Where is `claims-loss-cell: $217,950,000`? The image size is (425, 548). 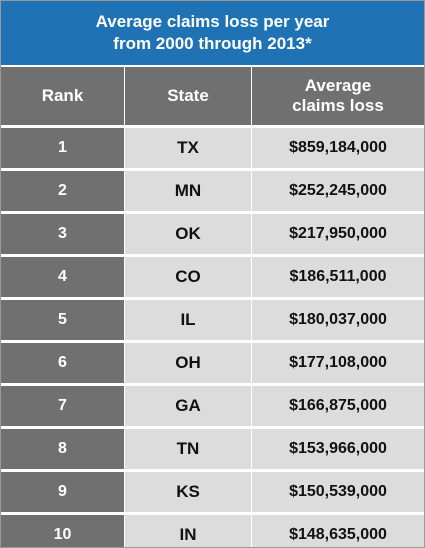 claims-loss-cell: $217,950,000 is located at coordinates (338, 234).